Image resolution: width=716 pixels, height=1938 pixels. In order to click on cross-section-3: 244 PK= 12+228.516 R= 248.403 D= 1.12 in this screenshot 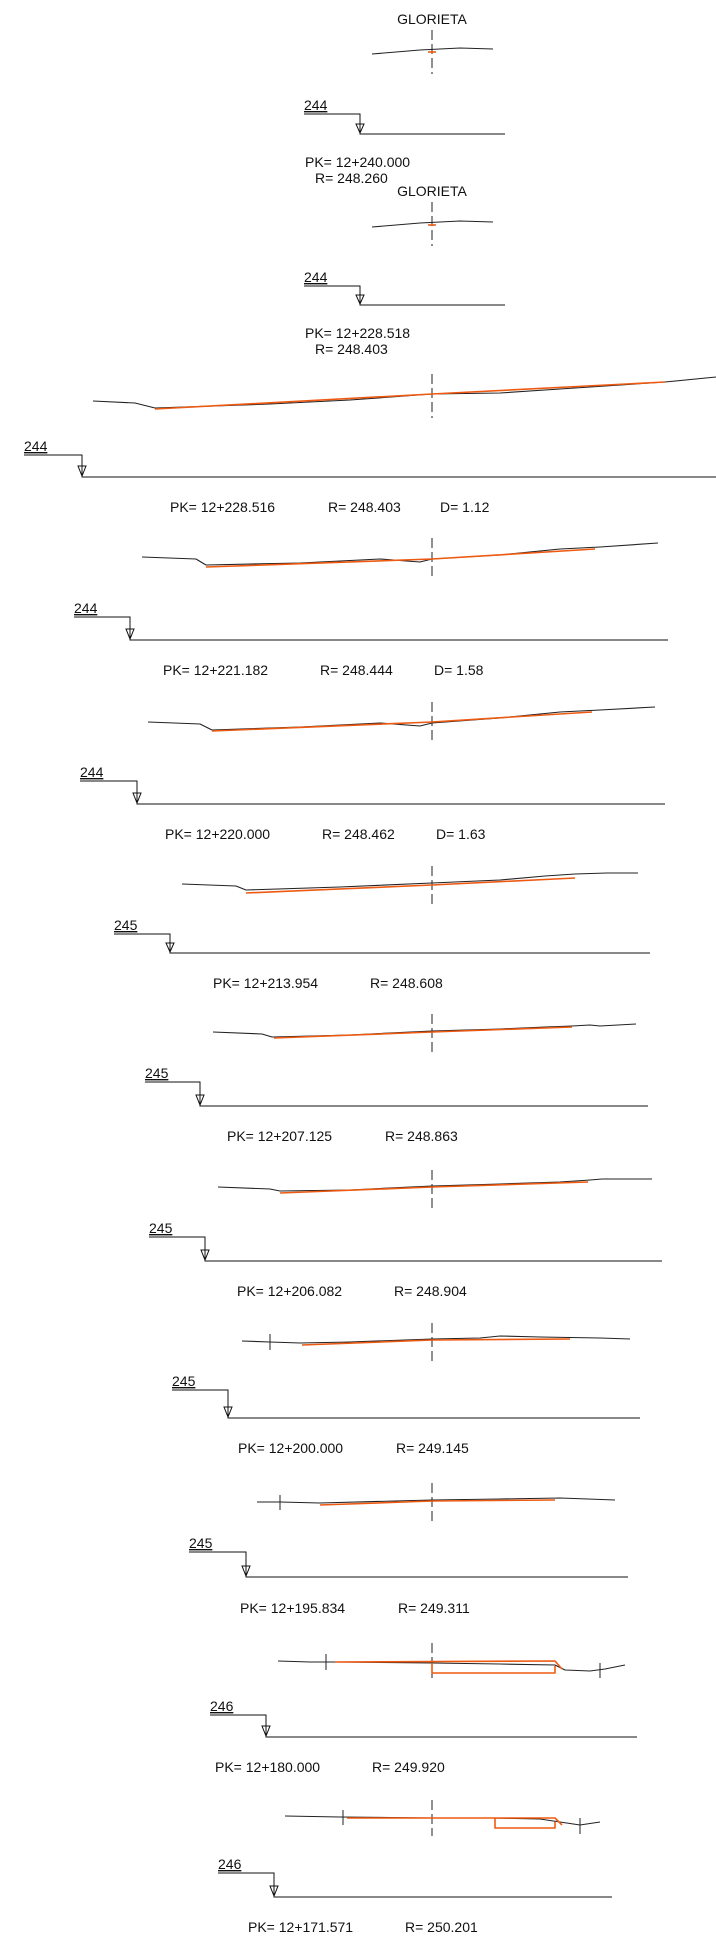, I will do `click(370, 444)`.